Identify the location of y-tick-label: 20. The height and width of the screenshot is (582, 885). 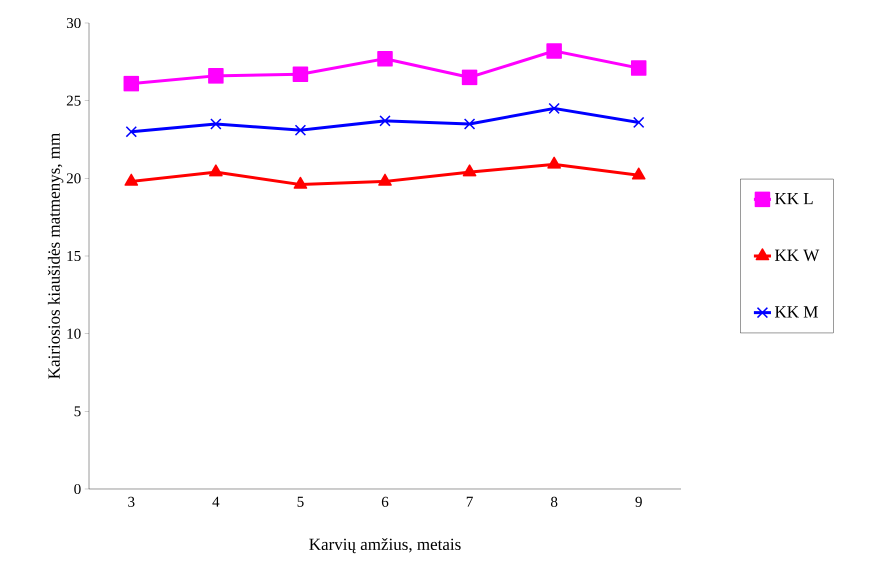
(73, 178).